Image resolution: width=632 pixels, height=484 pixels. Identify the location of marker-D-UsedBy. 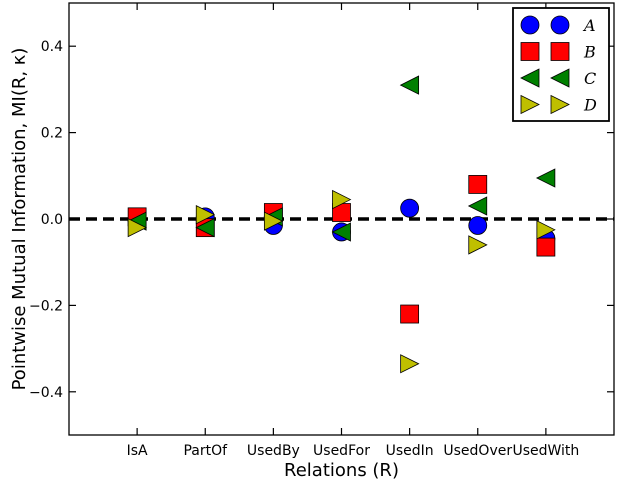
(273, 221).